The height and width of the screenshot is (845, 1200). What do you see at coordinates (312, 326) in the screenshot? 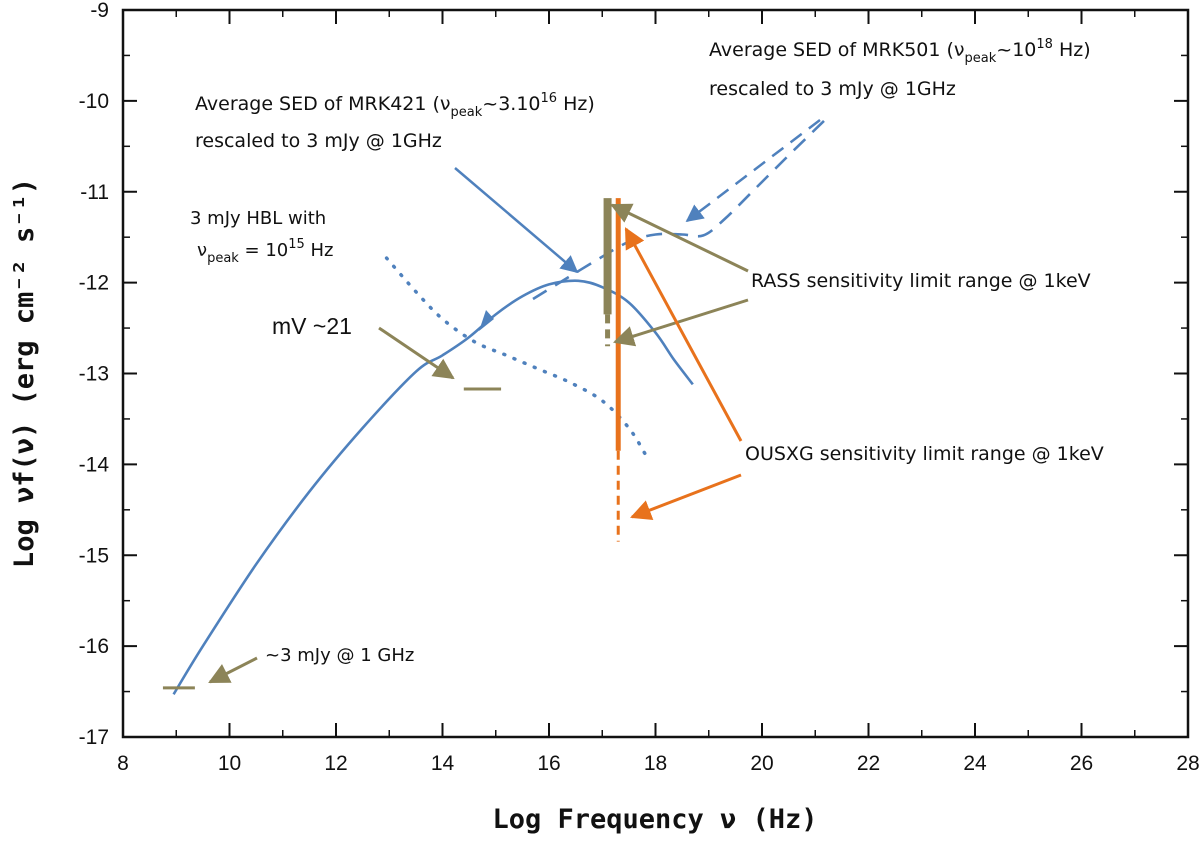
I see `mv-label: mV ~21` at bounding box center [312, 326].